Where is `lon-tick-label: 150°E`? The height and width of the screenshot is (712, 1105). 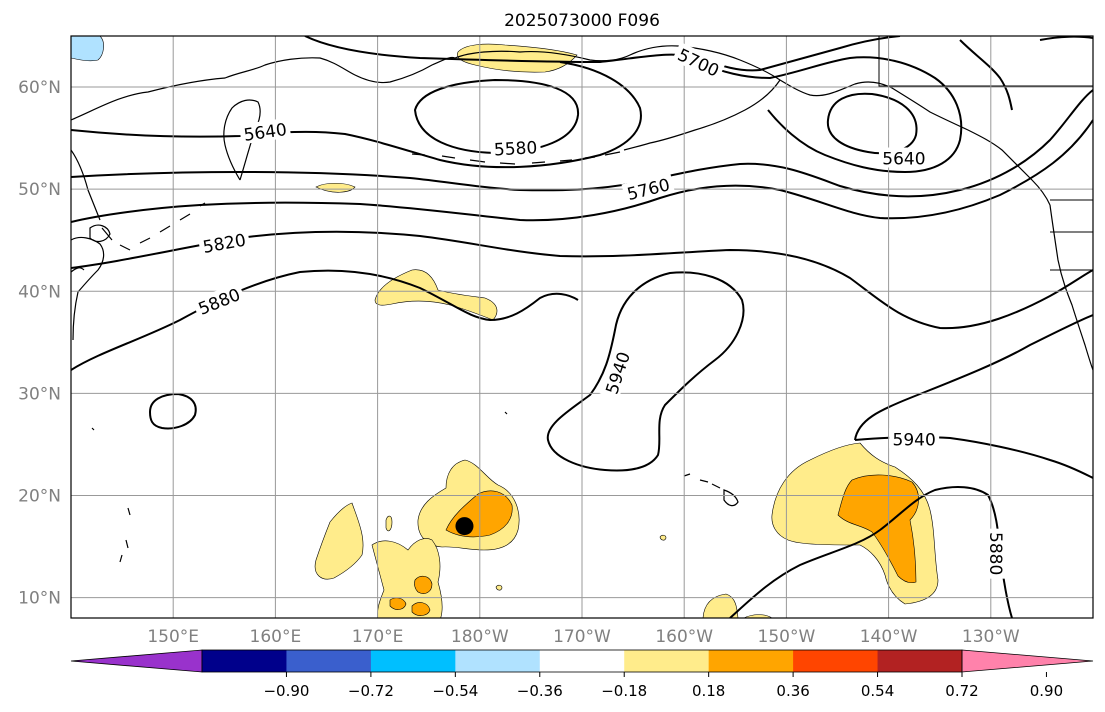 lon-tick-label: 150°E is located at coordinates (173, 637).